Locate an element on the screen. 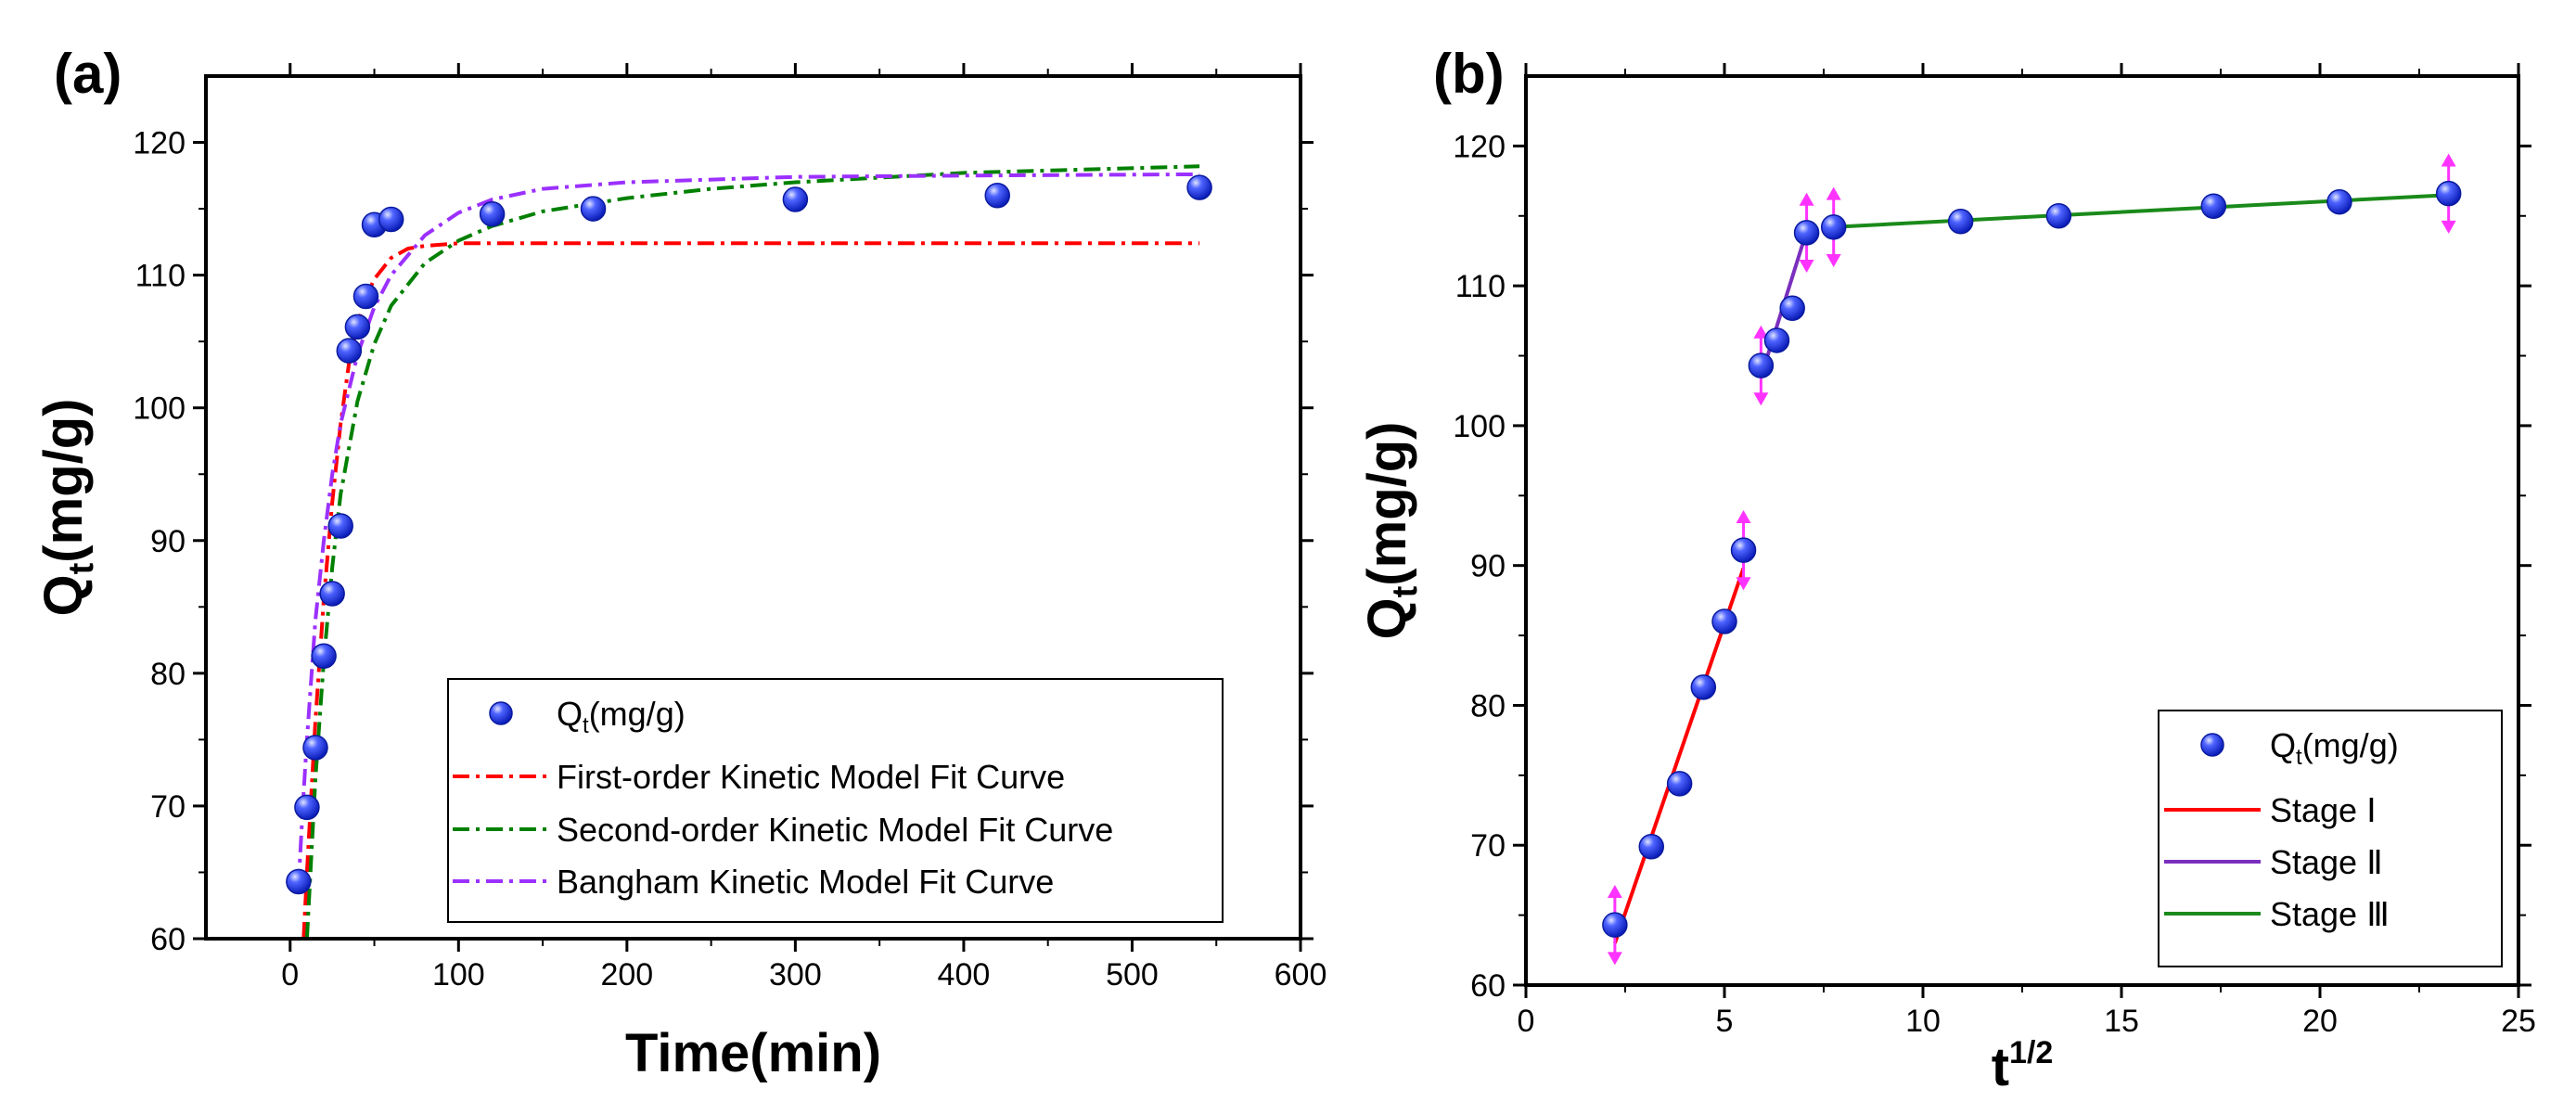 This screenshot has width=2576, height=1114. panel-a-y-tick-label: 70 is located at coordinates (168, 807).